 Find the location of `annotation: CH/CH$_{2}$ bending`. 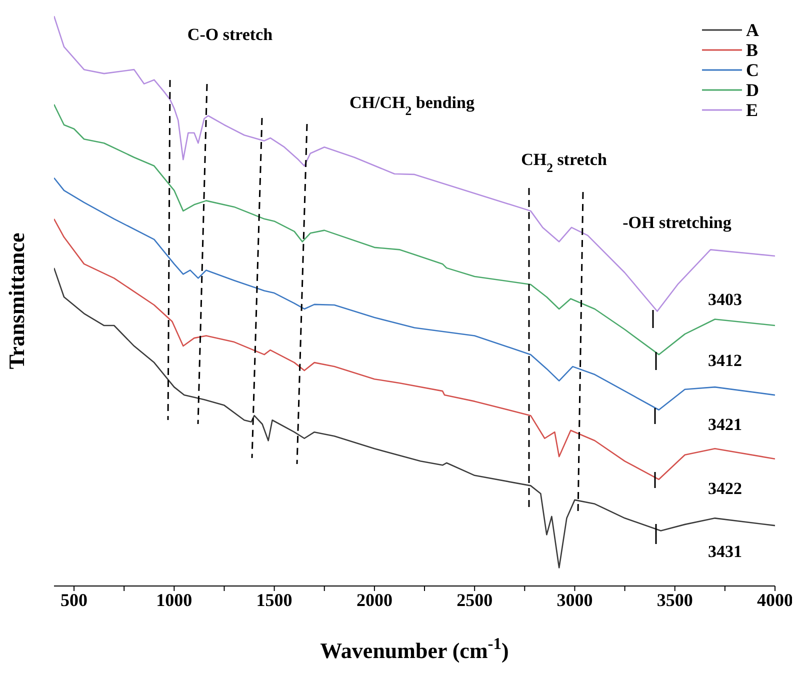

annotation: CH/CH$_{2}$ bending is located at coordinates (412, 105).